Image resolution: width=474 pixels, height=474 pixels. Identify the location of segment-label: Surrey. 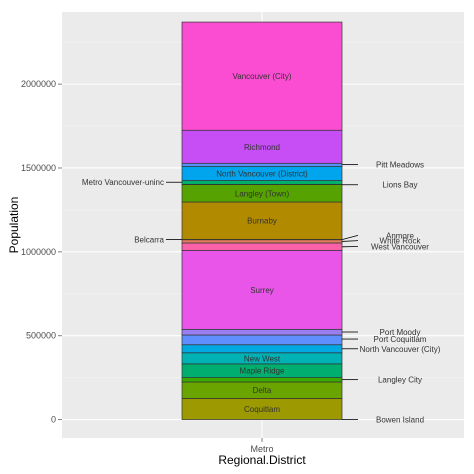
(262, 290).